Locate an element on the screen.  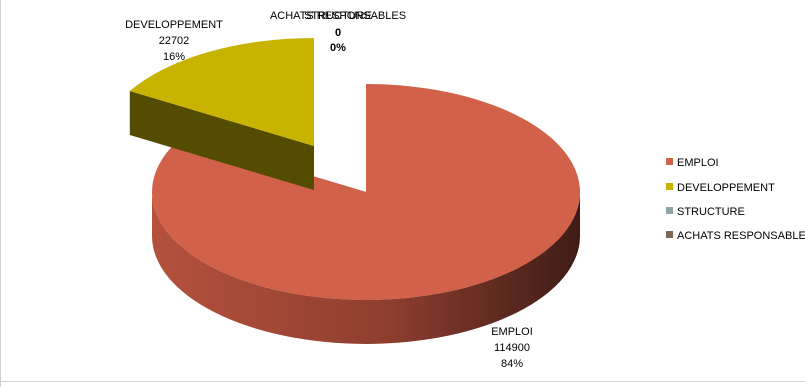
data-label-developpement-value: 22702 is located at coordinates (174, 41).